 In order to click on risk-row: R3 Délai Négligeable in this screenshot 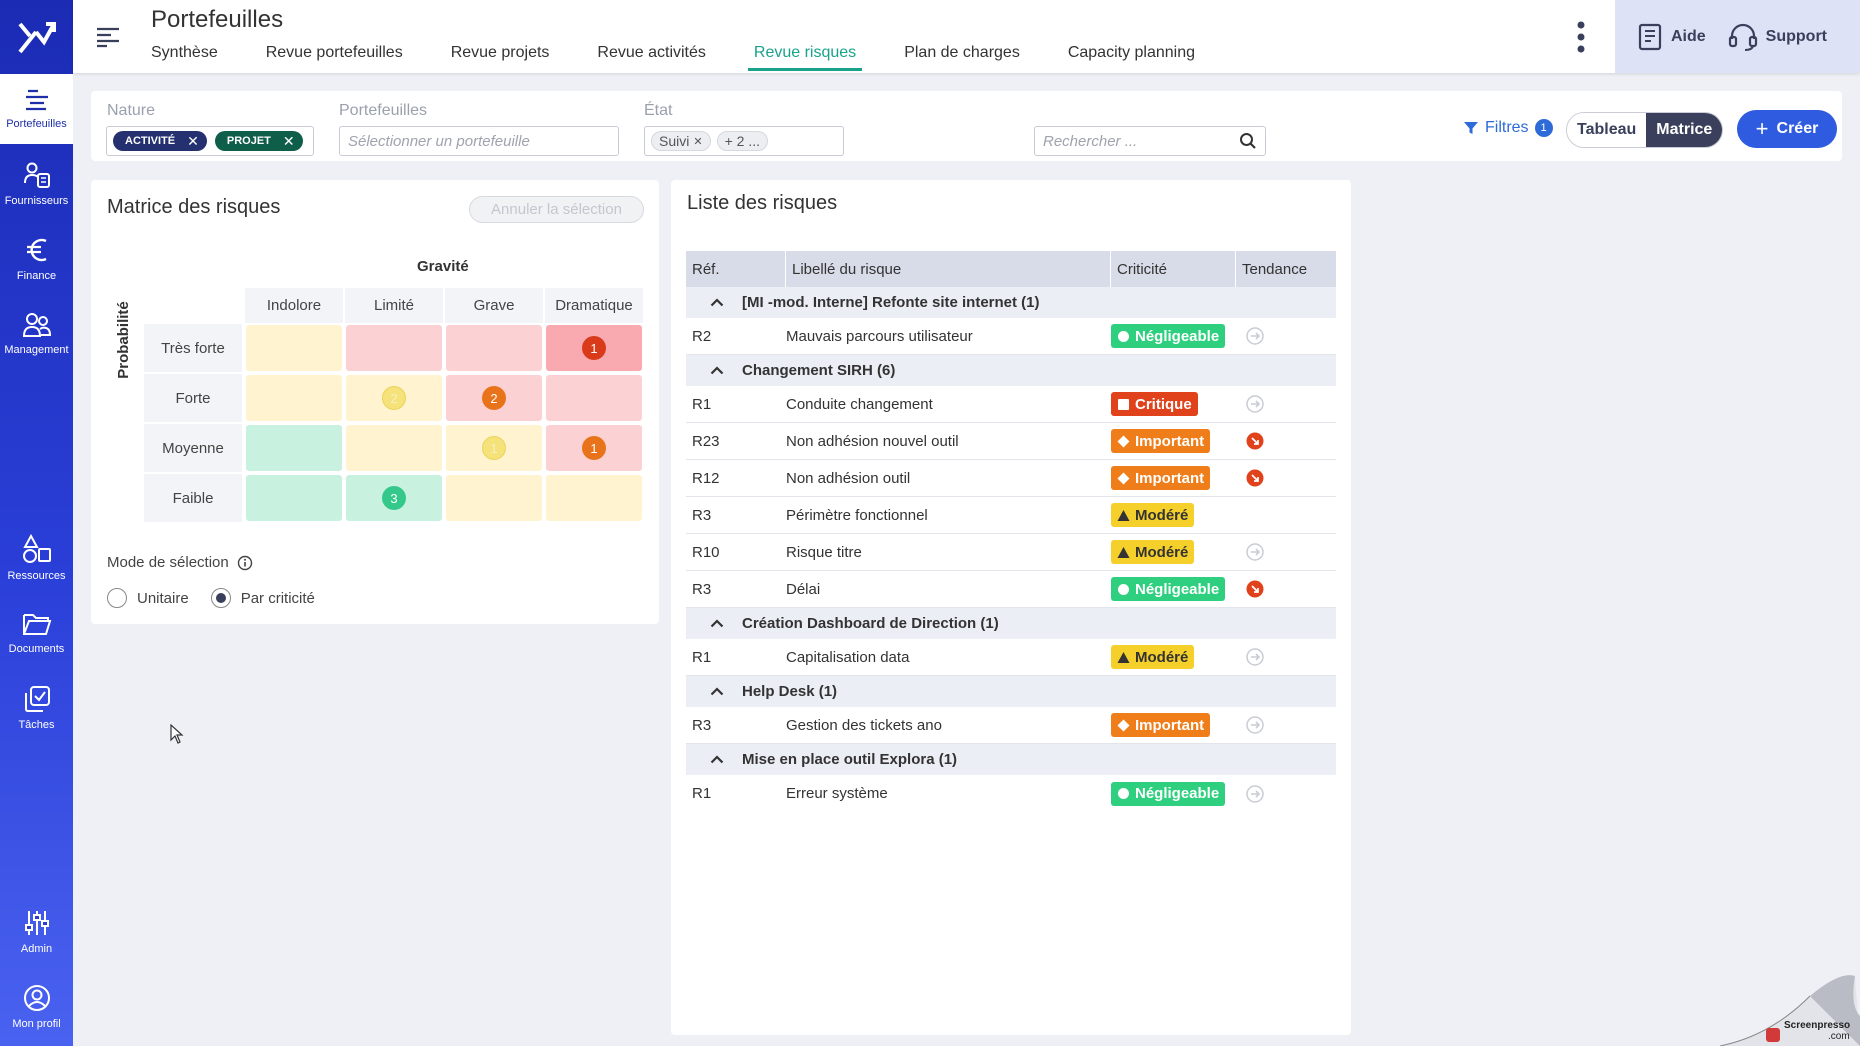, I will do `click(1011, 589)`.